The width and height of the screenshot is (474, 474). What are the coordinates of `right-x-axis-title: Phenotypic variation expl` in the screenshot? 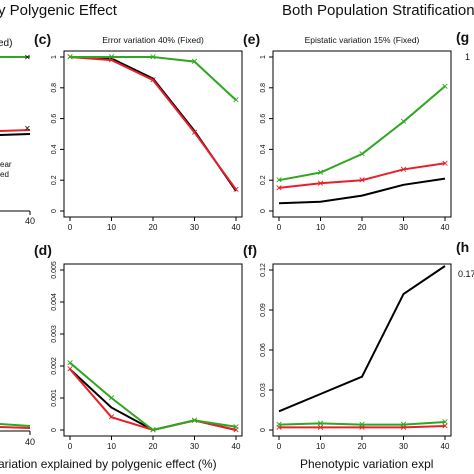 It's located at (366, 464).